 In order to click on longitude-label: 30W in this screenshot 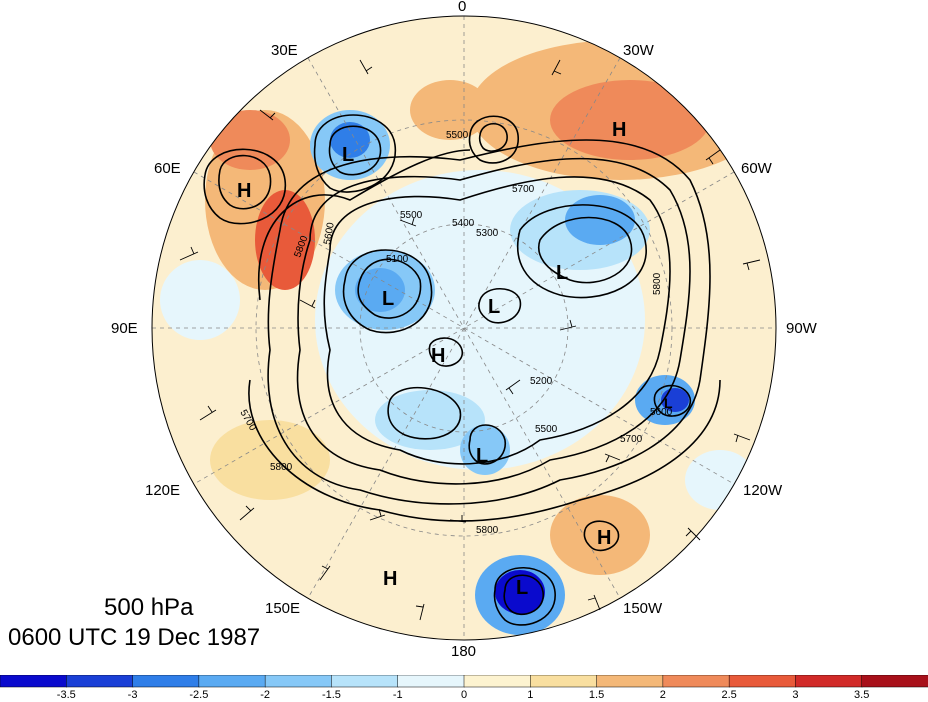, I will do `click(638, 50)`.